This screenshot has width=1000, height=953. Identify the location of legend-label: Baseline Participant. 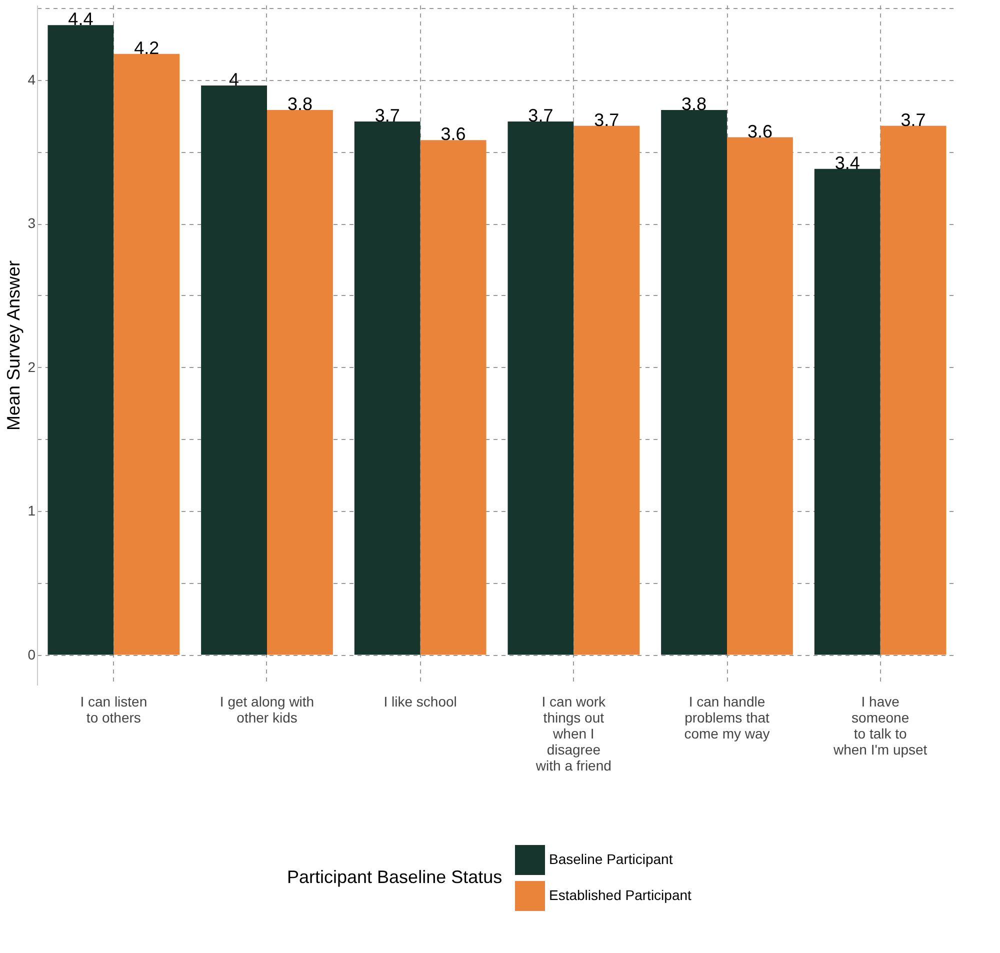
(611, 859).